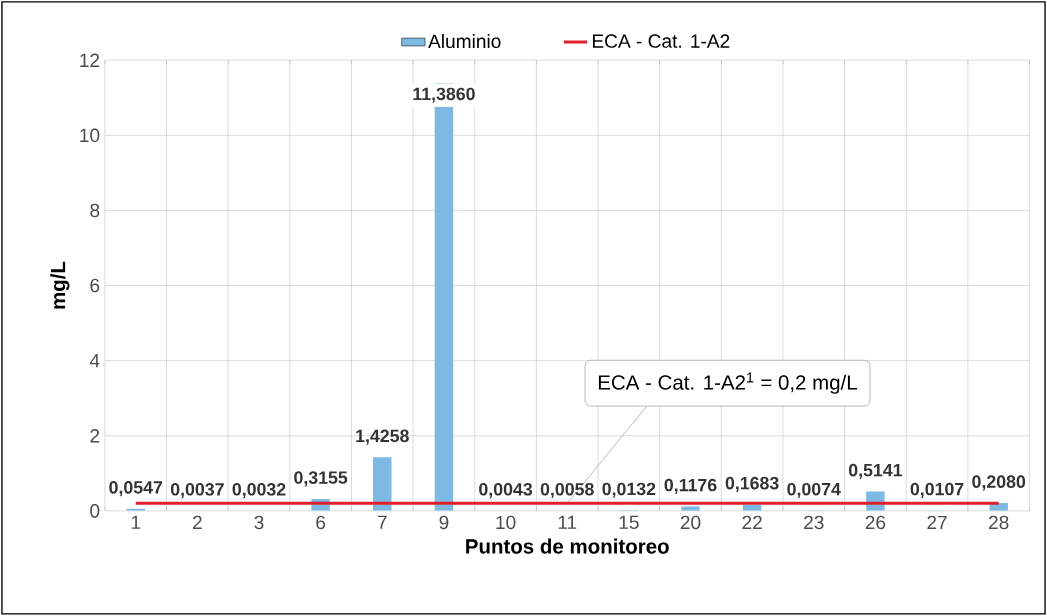  What do you see at coordinates (321, 479) in the screenshot?
I see `data-label: 0,3155` at bounding box center [321, 479].